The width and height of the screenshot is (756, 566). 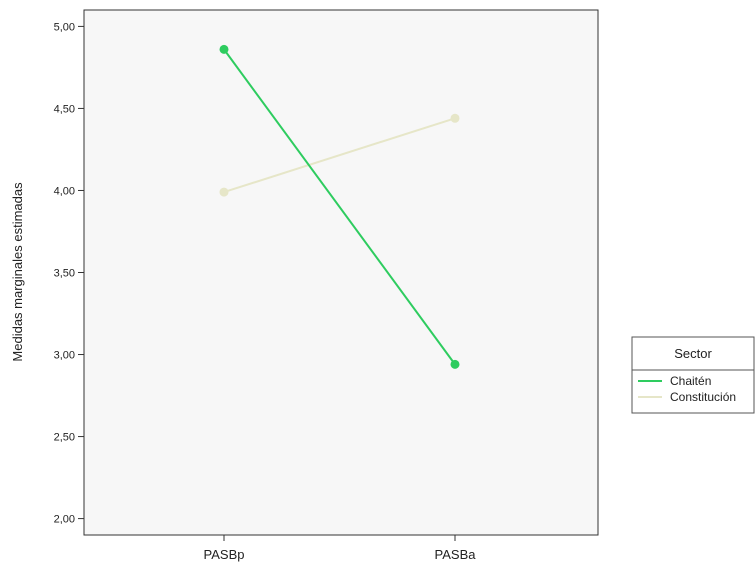 I want to click on legend-title: Sector, so click(x=693, y=353).